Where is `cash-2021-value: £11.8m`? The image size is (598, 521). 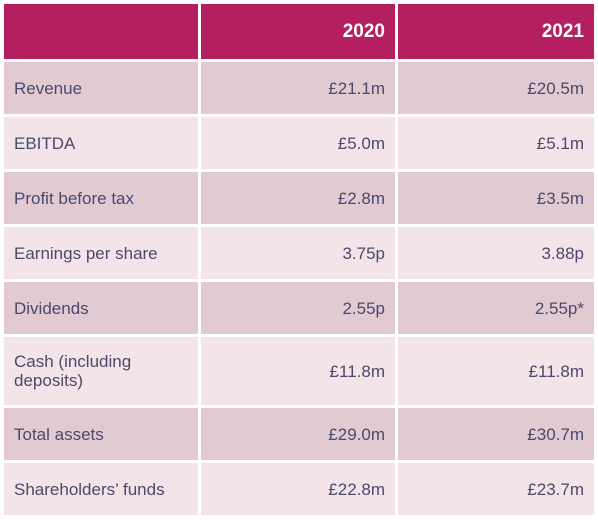
cash-2021-value: £11.8m is located at coordinates (496, 371).